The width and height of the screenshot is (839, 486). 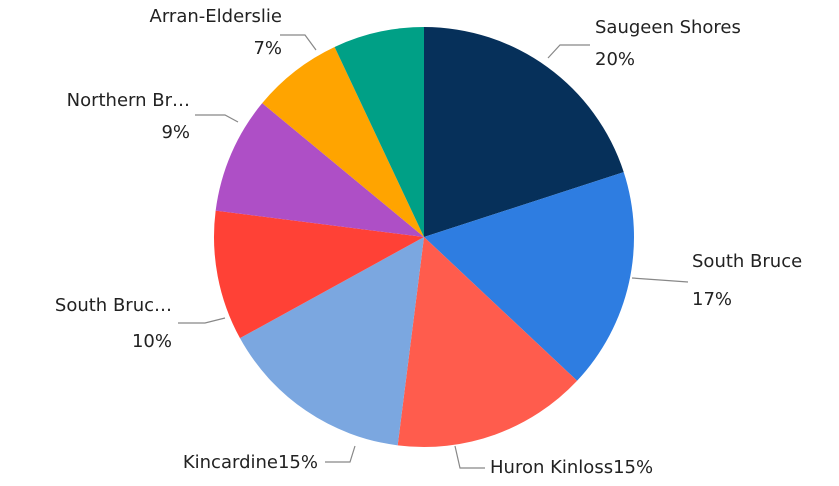 I want to click on slice-label: Saugeen Shores, so click(x=668, y=27).